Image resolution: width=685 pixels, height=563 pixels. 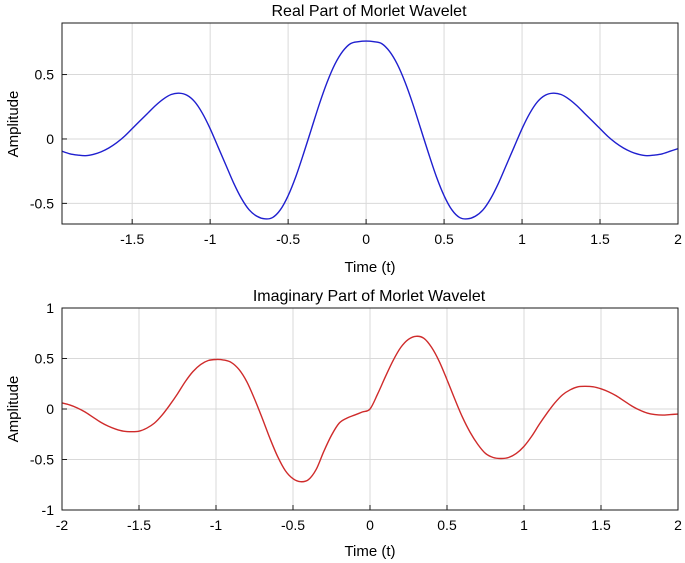 What do you see at coordinates (50, 308) in the screenshot?
I see `y-tick-label: 1` at bounding box center [50, 308].